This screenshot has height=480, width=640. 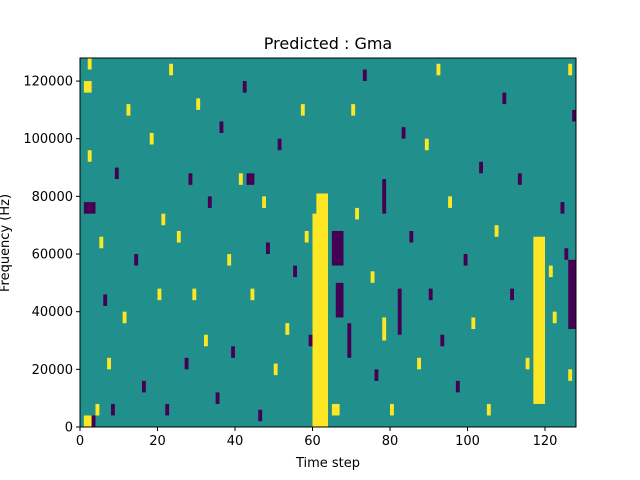 What do you see at coordinates (52, 312) in the screenshot?
I see `y-tick-label: 40000` at bounding box center [52, 312].